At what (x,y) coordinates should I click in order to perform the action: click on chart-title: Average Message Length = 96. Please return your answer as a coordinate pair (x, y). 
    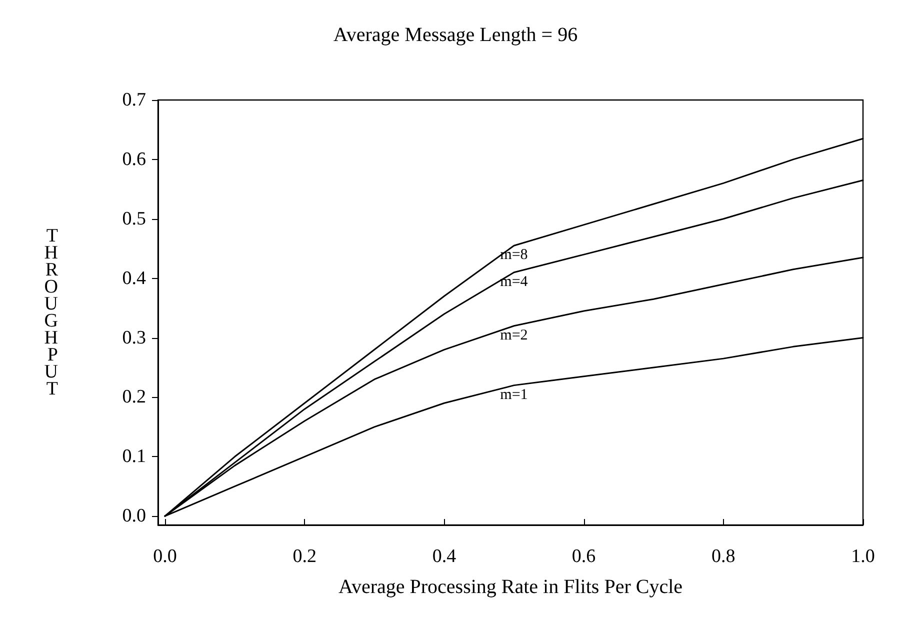
    Looking at the image, I should click on (455, 35).